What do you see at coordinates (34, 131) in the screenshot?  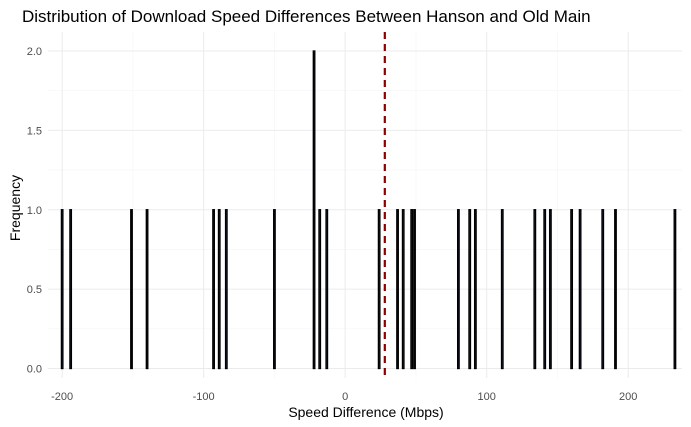 I see `y-tick-label: 1.5` at bounding box center [34, 131].